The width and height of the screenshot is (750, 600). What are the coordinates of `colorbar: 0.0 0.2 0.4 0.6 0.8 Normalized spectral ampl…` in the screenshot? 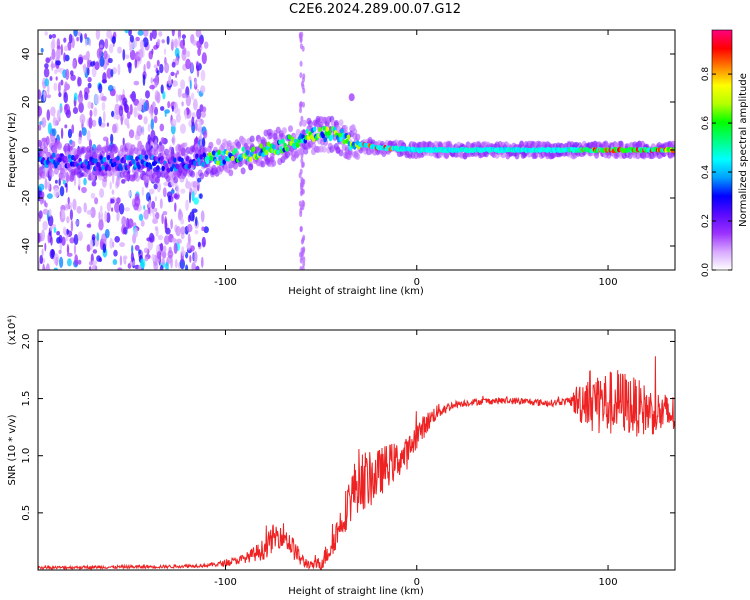 It's located at (725, 153).